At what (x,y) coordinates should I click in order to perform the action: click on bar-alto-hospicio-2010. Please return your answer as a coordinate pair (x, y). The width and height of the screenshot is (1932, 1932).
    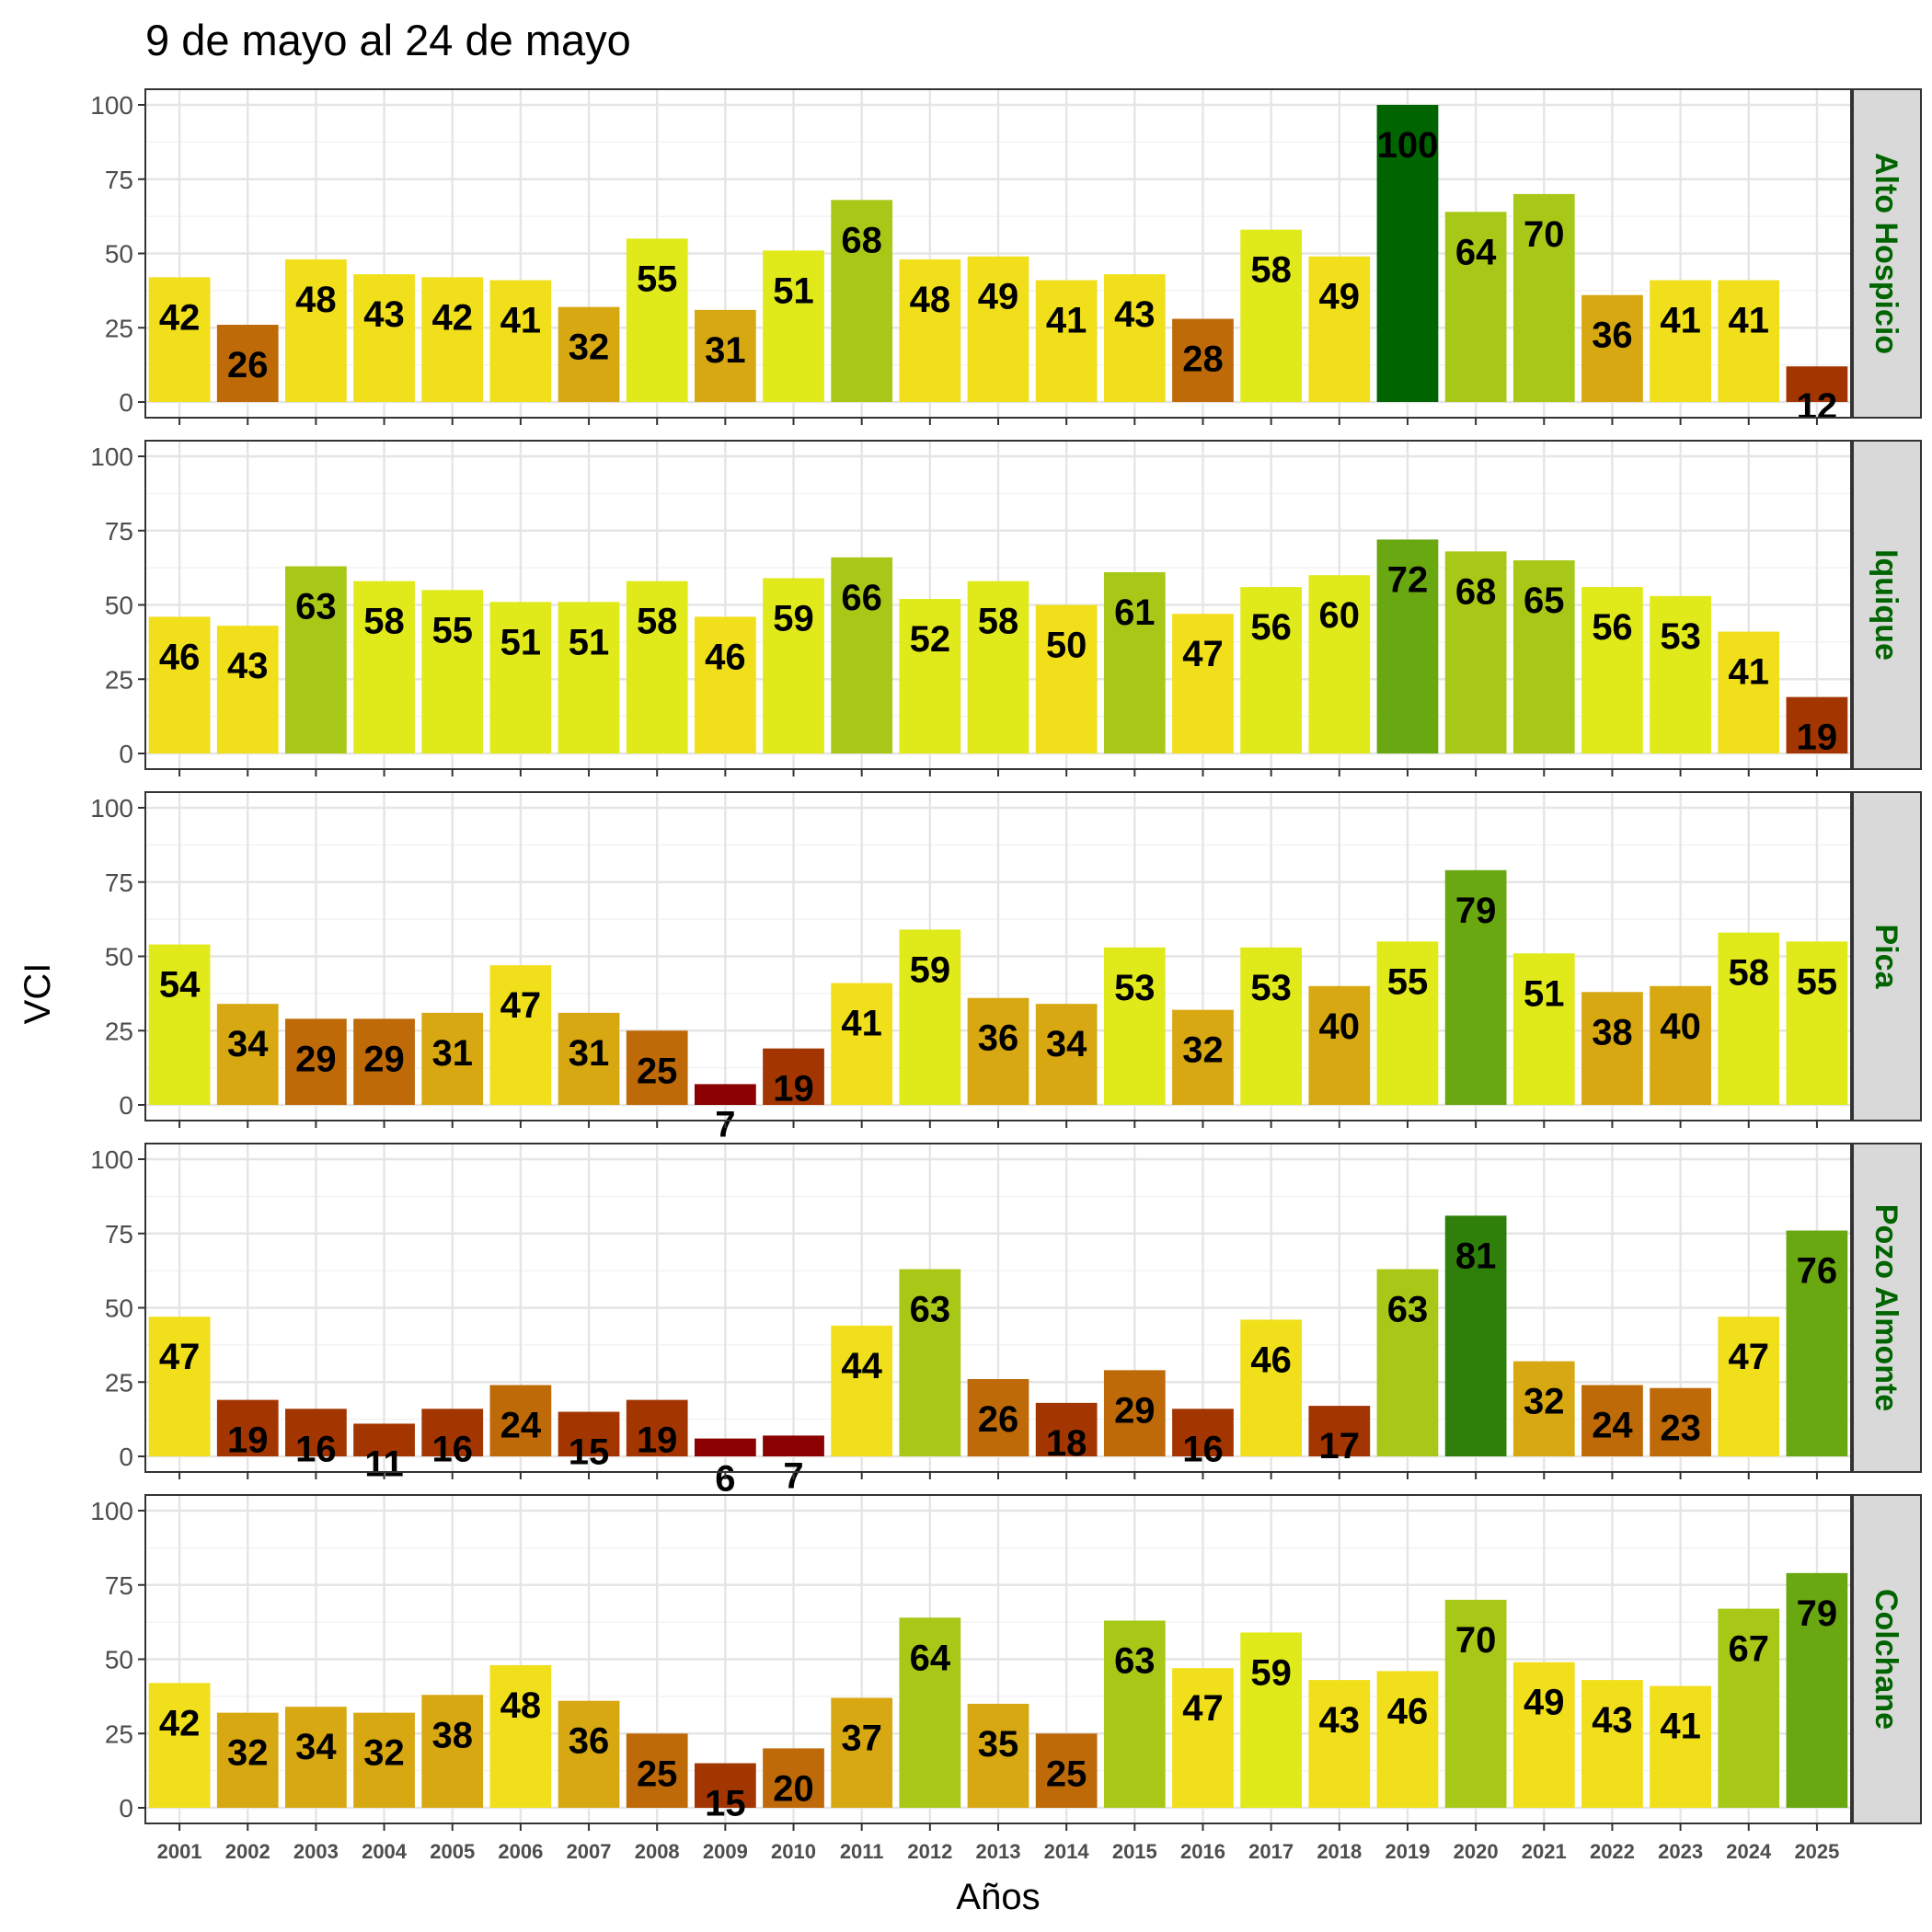
    Looking at the image, I should click on (793, 326).